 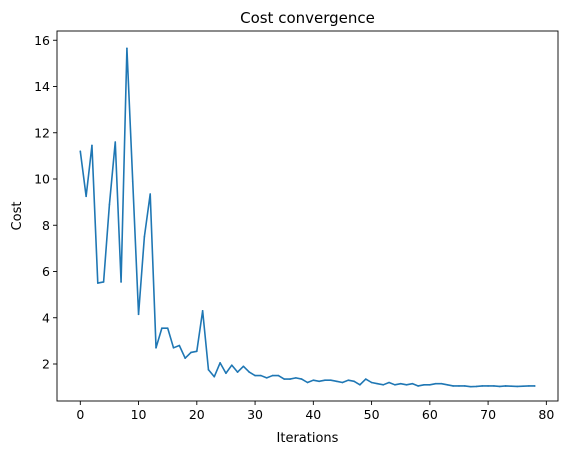 What do you see at coordinates (197, 414) in the screenshot?
I see `x-tick-label: 20` at bounding box center [197, 414].